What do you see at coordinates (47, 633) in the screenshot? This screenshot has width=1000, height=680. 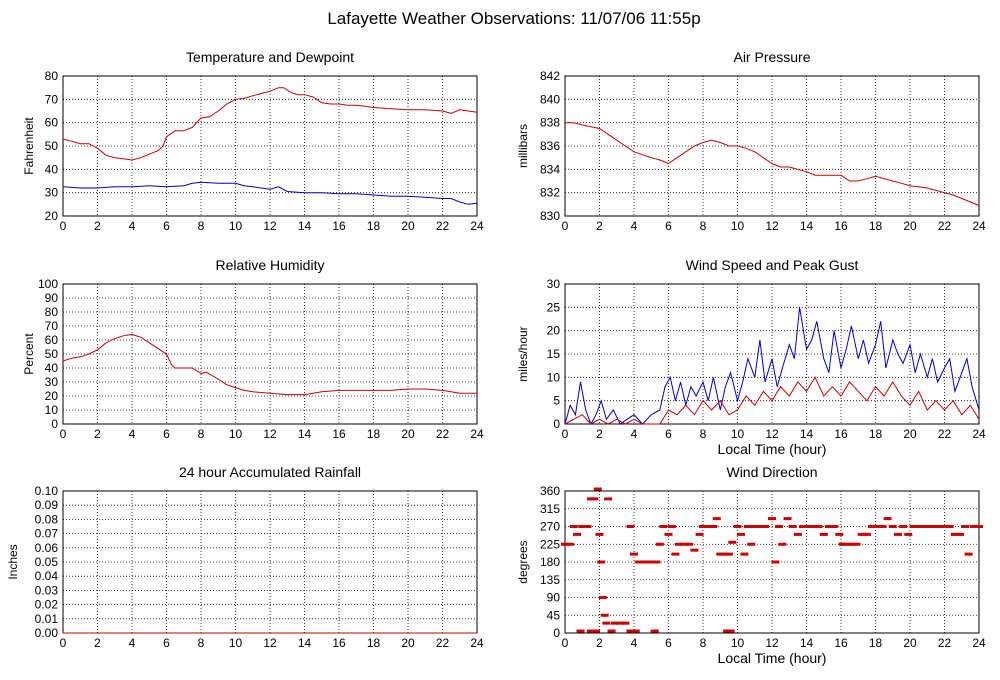 I see `y-tick-label: 0.00` at bounding box center [47, 633].